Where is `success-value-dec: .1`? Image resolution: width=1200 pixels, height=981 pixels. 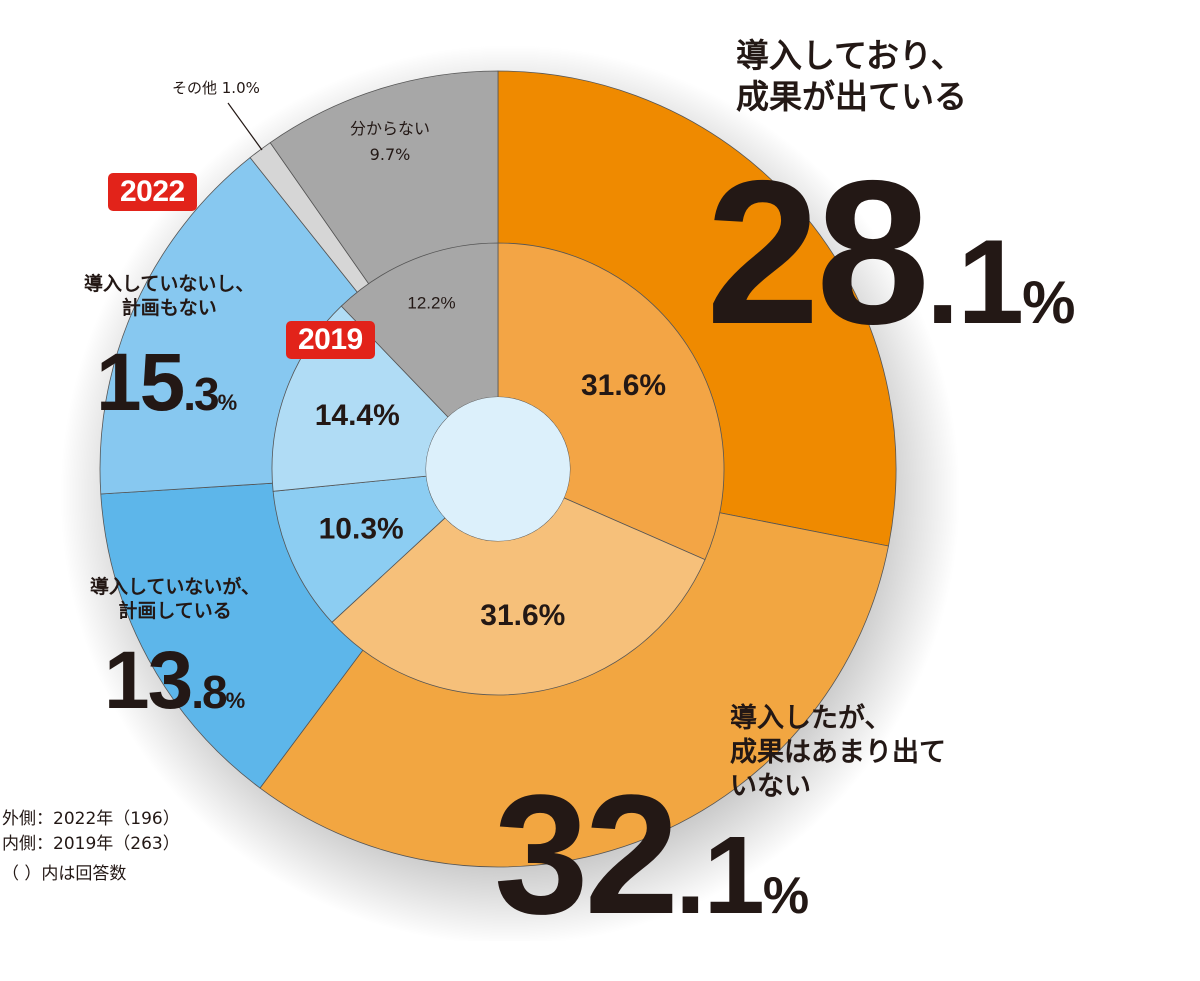 success-value-dec: .1 is located at coordinates (975, 282).